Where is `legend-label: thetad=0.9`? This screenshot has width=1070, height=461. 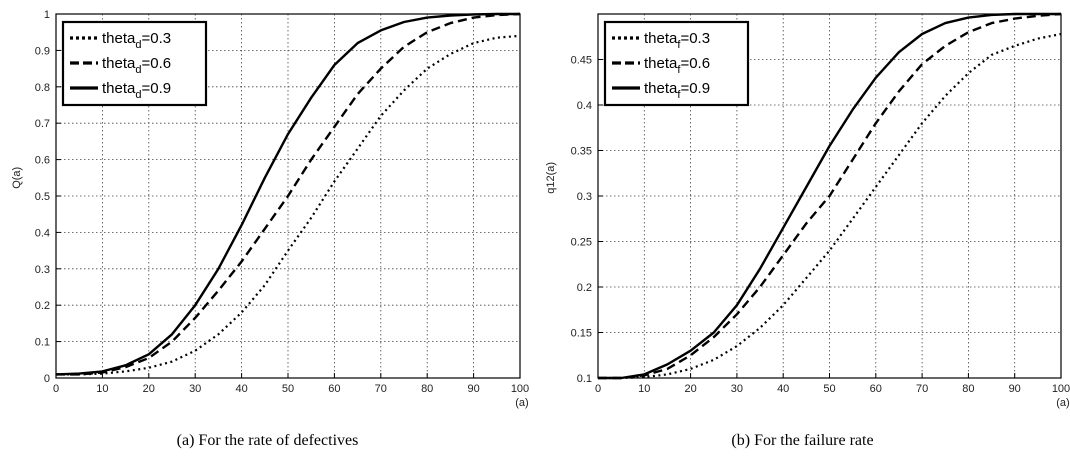
legend-label: thetad=0.9 is located at coordinates (136, 90).